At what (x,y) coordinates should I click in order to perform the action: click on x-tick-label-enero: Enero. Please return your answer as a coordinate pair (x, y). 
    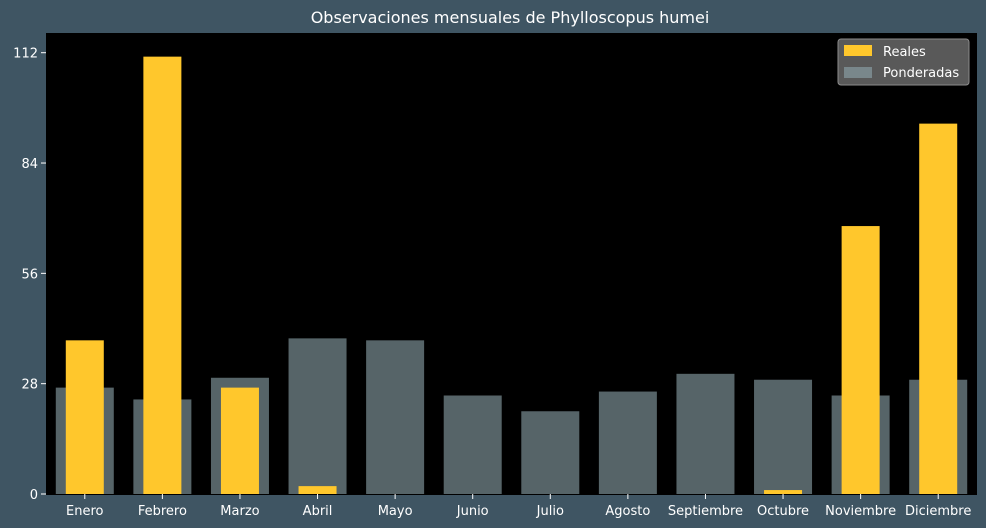
    Looking at the image, I should click on (85, 511).